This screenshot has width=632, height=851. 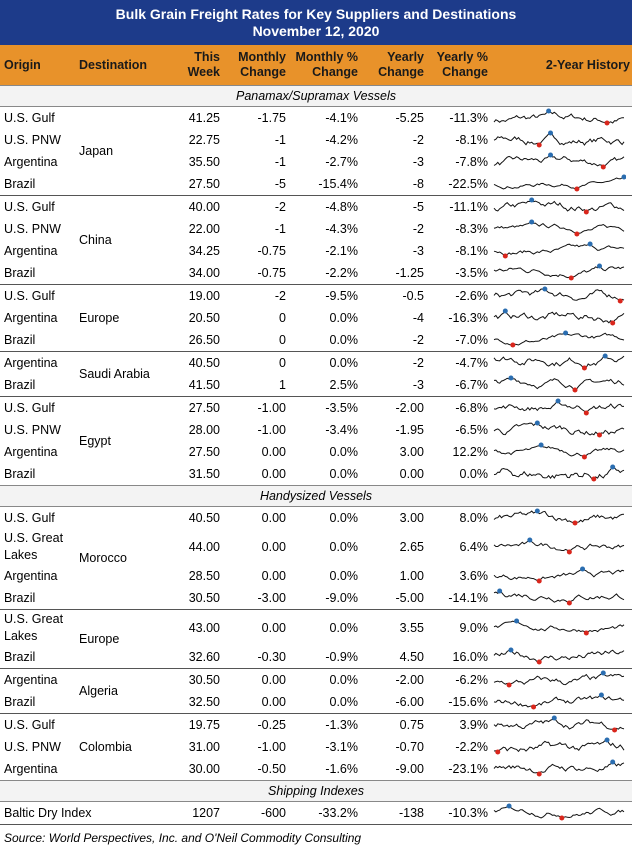 I want to click on section-row: Shipping Indexes, so click(x=316, y=791).